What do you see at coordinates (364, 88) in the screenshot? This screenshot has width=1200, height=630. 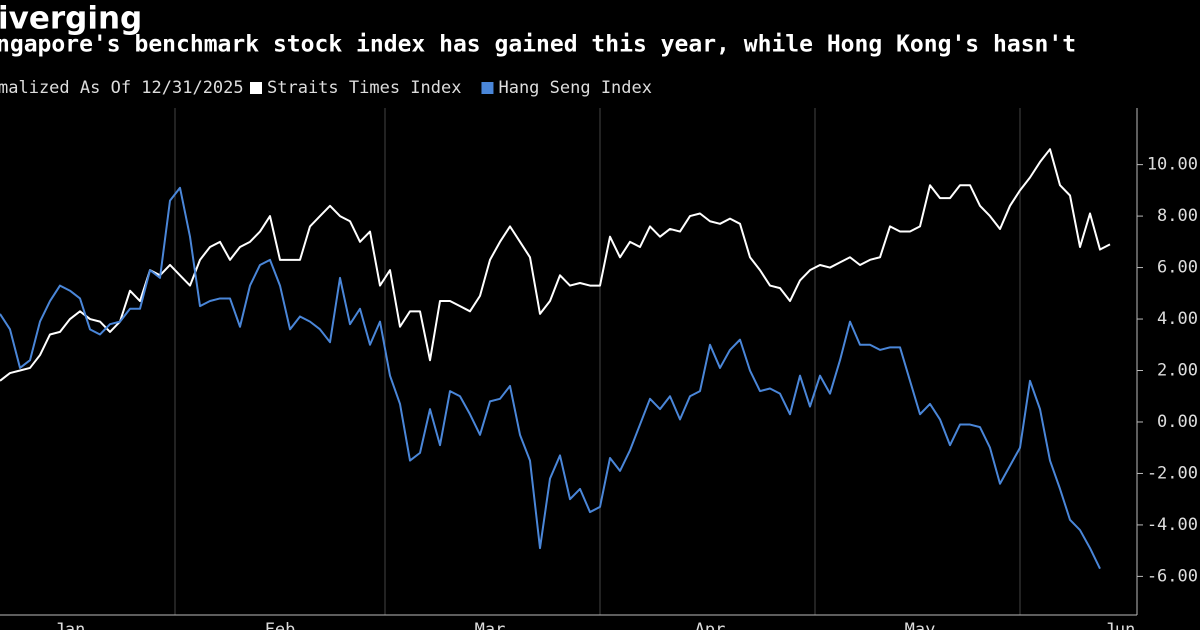 I see `legend-label: Straits Times Index` at bounding box center [364, 88].